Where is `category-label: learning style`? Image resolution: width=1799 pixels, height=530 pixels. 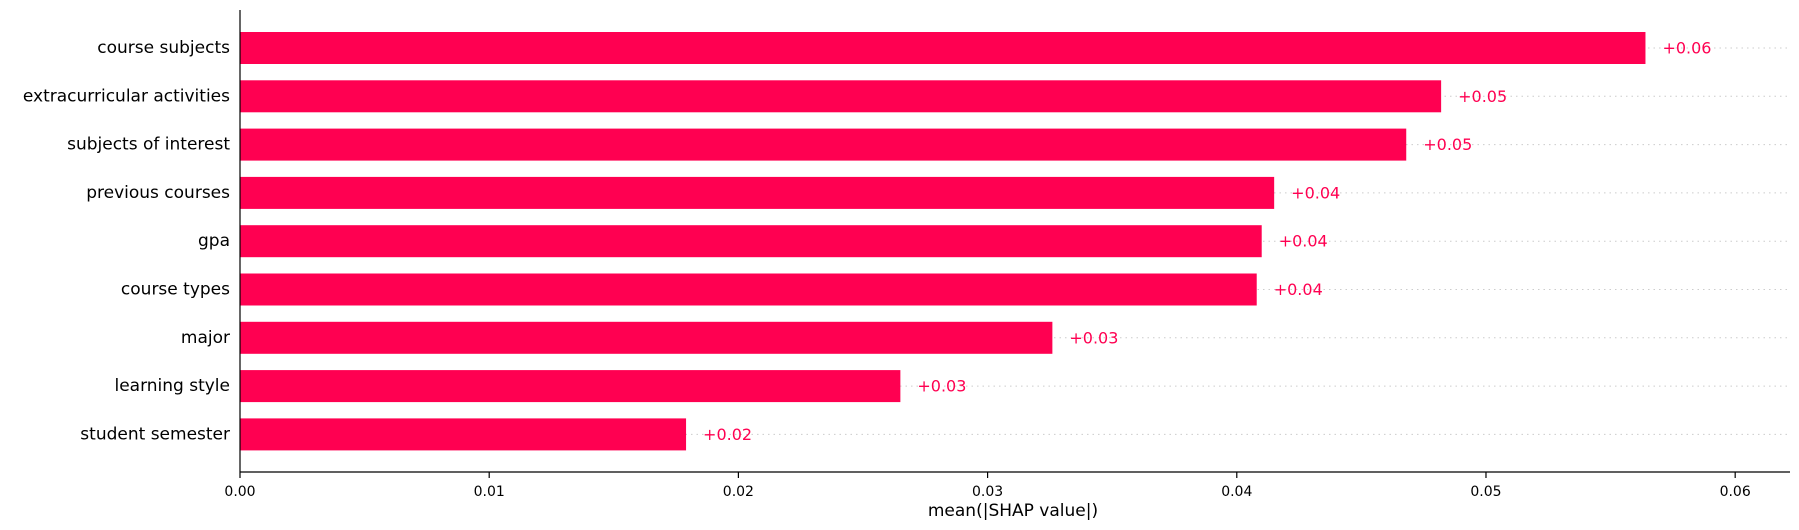
category-label: learning style is located at coordinates (172, 386).